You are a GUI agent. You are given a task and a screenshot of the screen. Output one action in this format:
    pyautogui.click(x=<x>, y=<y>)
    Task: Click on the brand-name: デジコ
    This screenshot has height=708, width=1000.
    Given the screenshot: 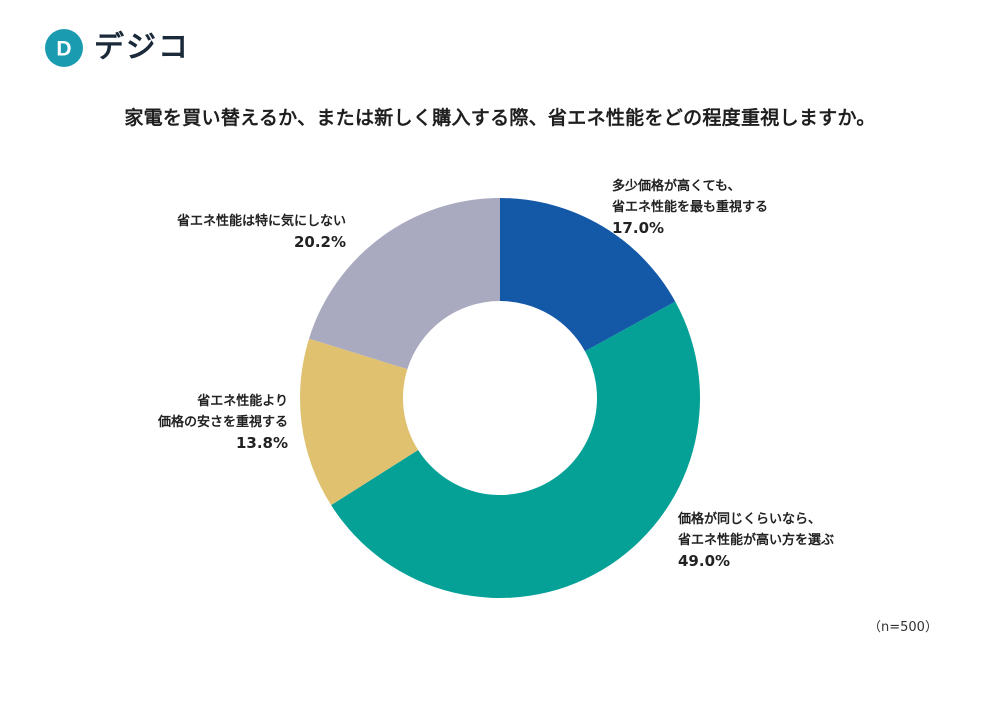 What is the action you would take?
    pyautogui.click(x=142, y=47)
    